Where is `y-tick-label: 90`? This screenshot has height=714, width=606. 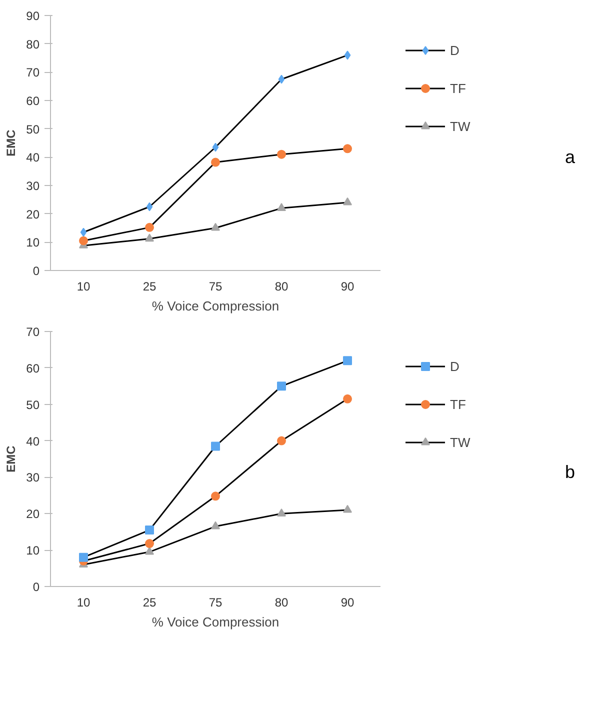
y-tick-label: 90 is located at coordinates (33, 16).